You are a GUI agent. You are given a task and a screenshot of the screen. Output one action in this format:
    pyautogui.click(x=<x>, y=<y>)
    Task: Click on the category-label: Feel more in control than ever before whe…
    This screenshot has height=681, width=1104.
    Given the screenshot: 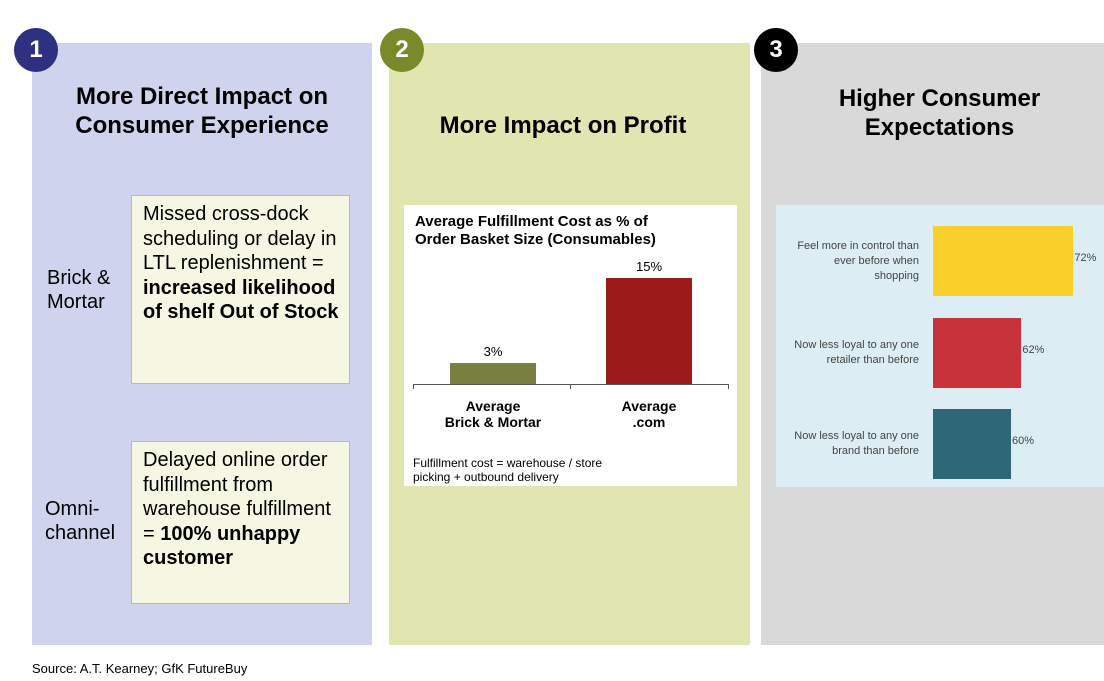 What is the action you would take?
    pyautogui.click(x=858, y=260)
    